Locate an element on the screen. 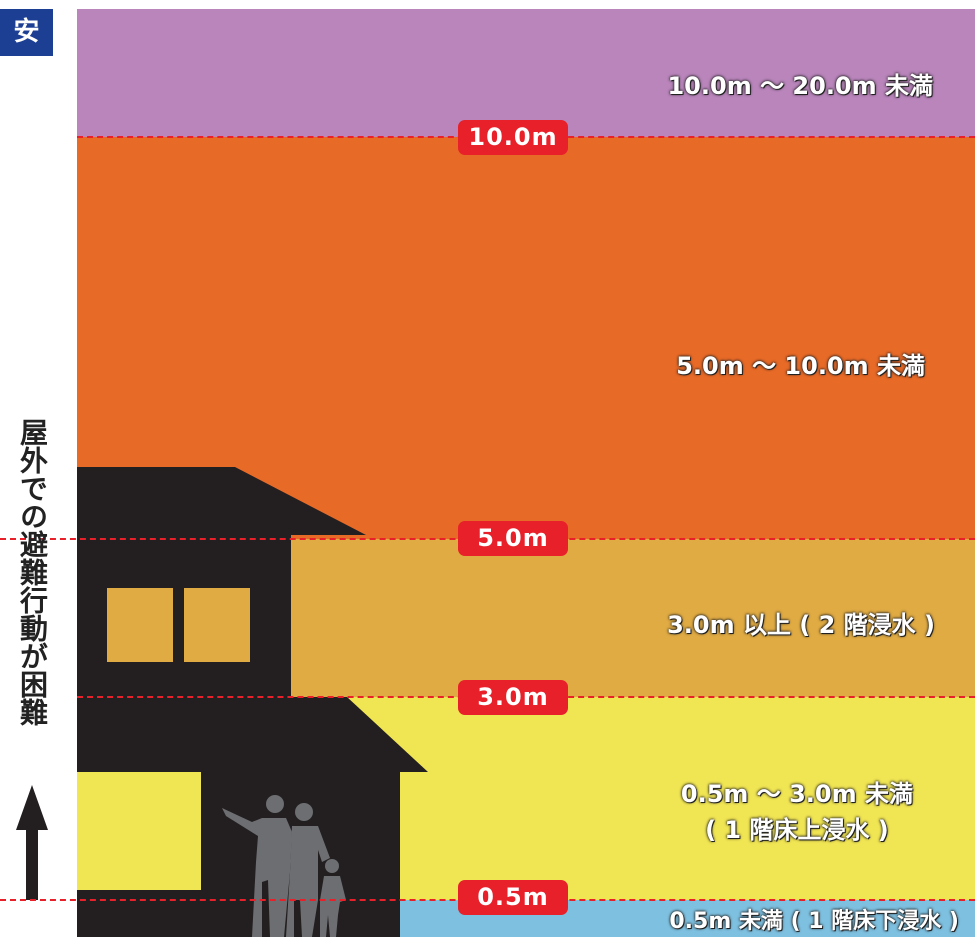  level-badge-5m: 5.0m is located at coordinates (513, 538).